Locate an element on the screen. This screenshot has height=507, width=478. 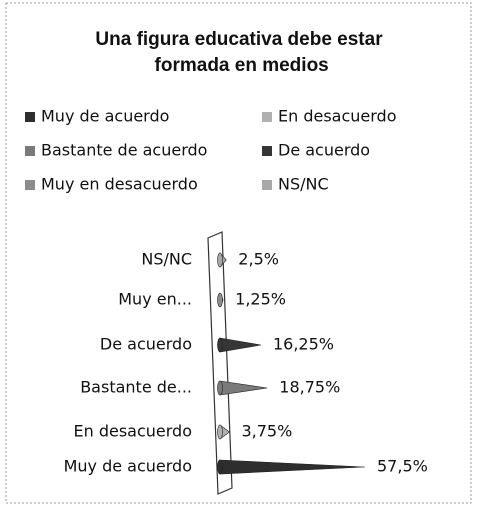
axis-wall is located at coordinates (220, 363).